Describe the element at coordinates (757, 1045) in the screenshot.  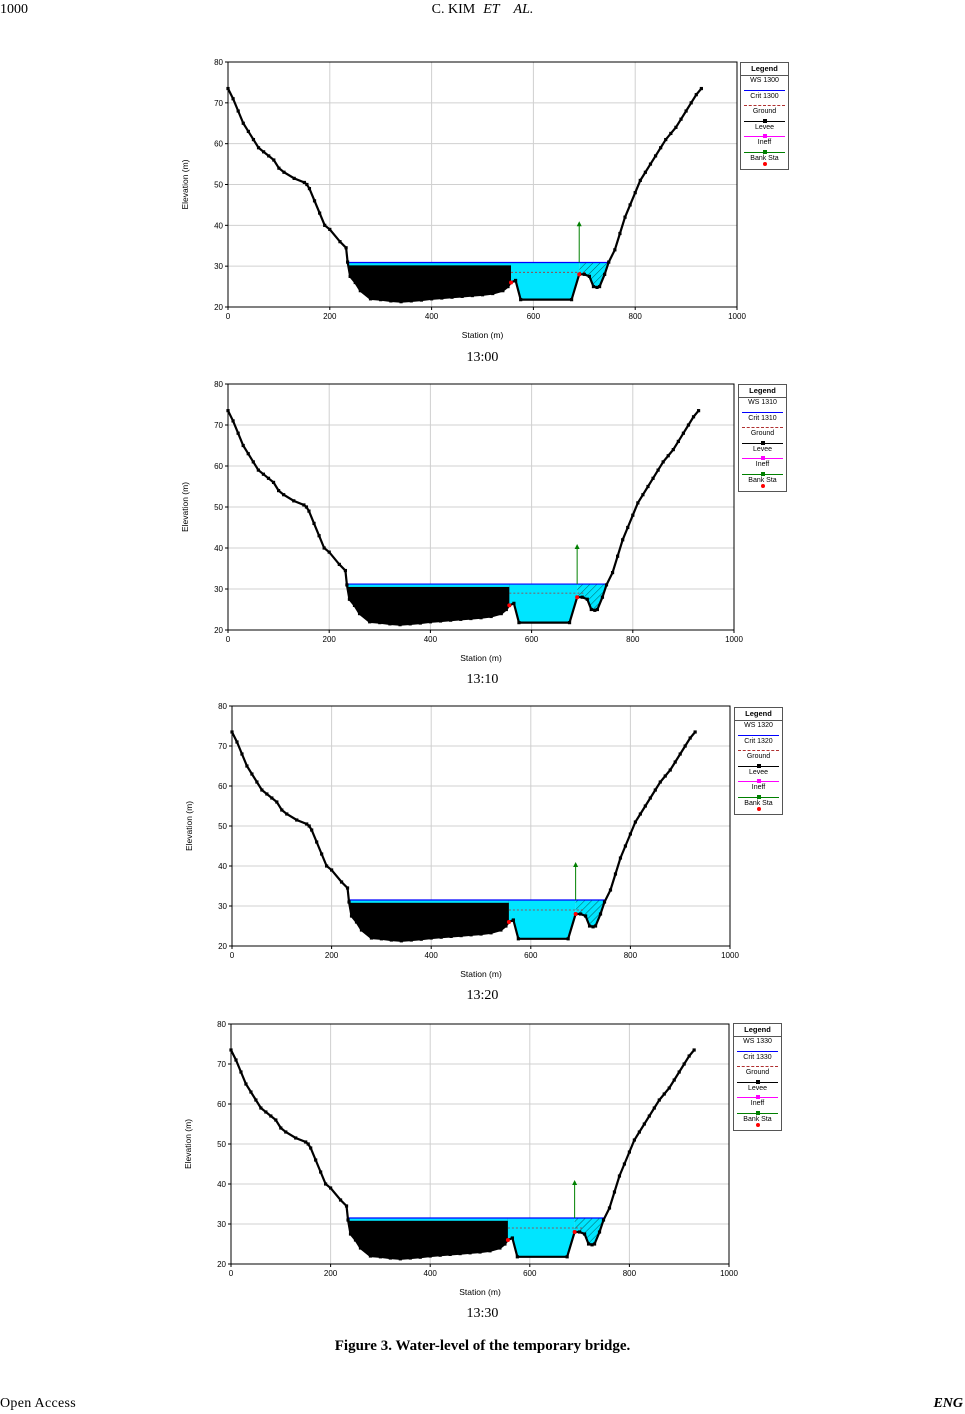
I see `legend-entry: WS 1330` at that location.